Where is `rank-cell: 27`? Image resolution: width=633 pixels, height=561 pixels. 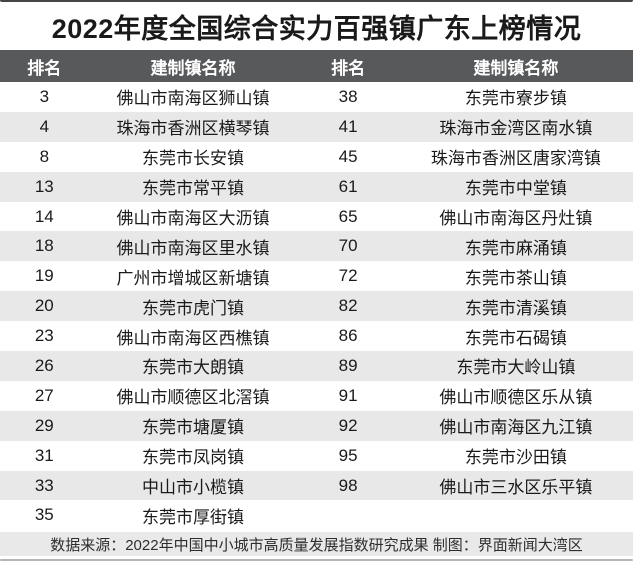
rank-cell: 27 is located at coordinates (44, 395).